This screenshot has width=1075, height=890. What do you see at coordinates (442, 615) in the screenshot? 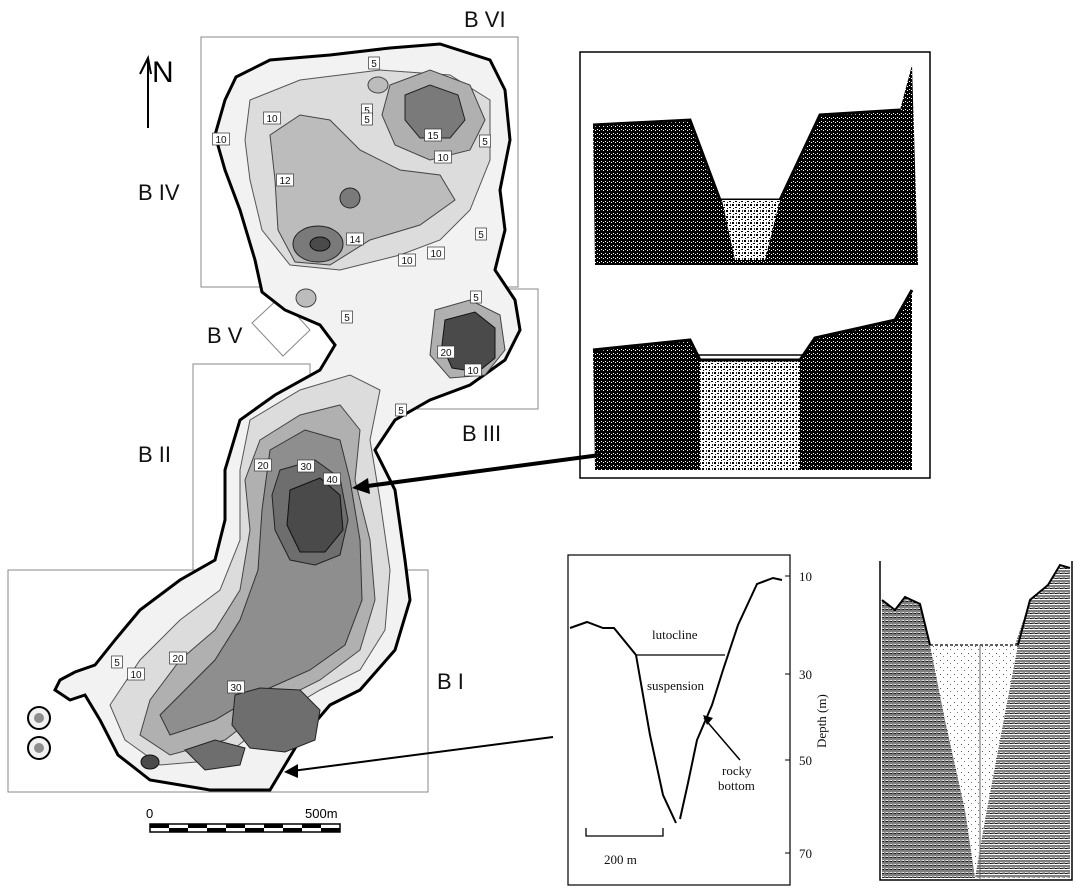
I see `pointer-arrows` at bounding box center [442, 615].